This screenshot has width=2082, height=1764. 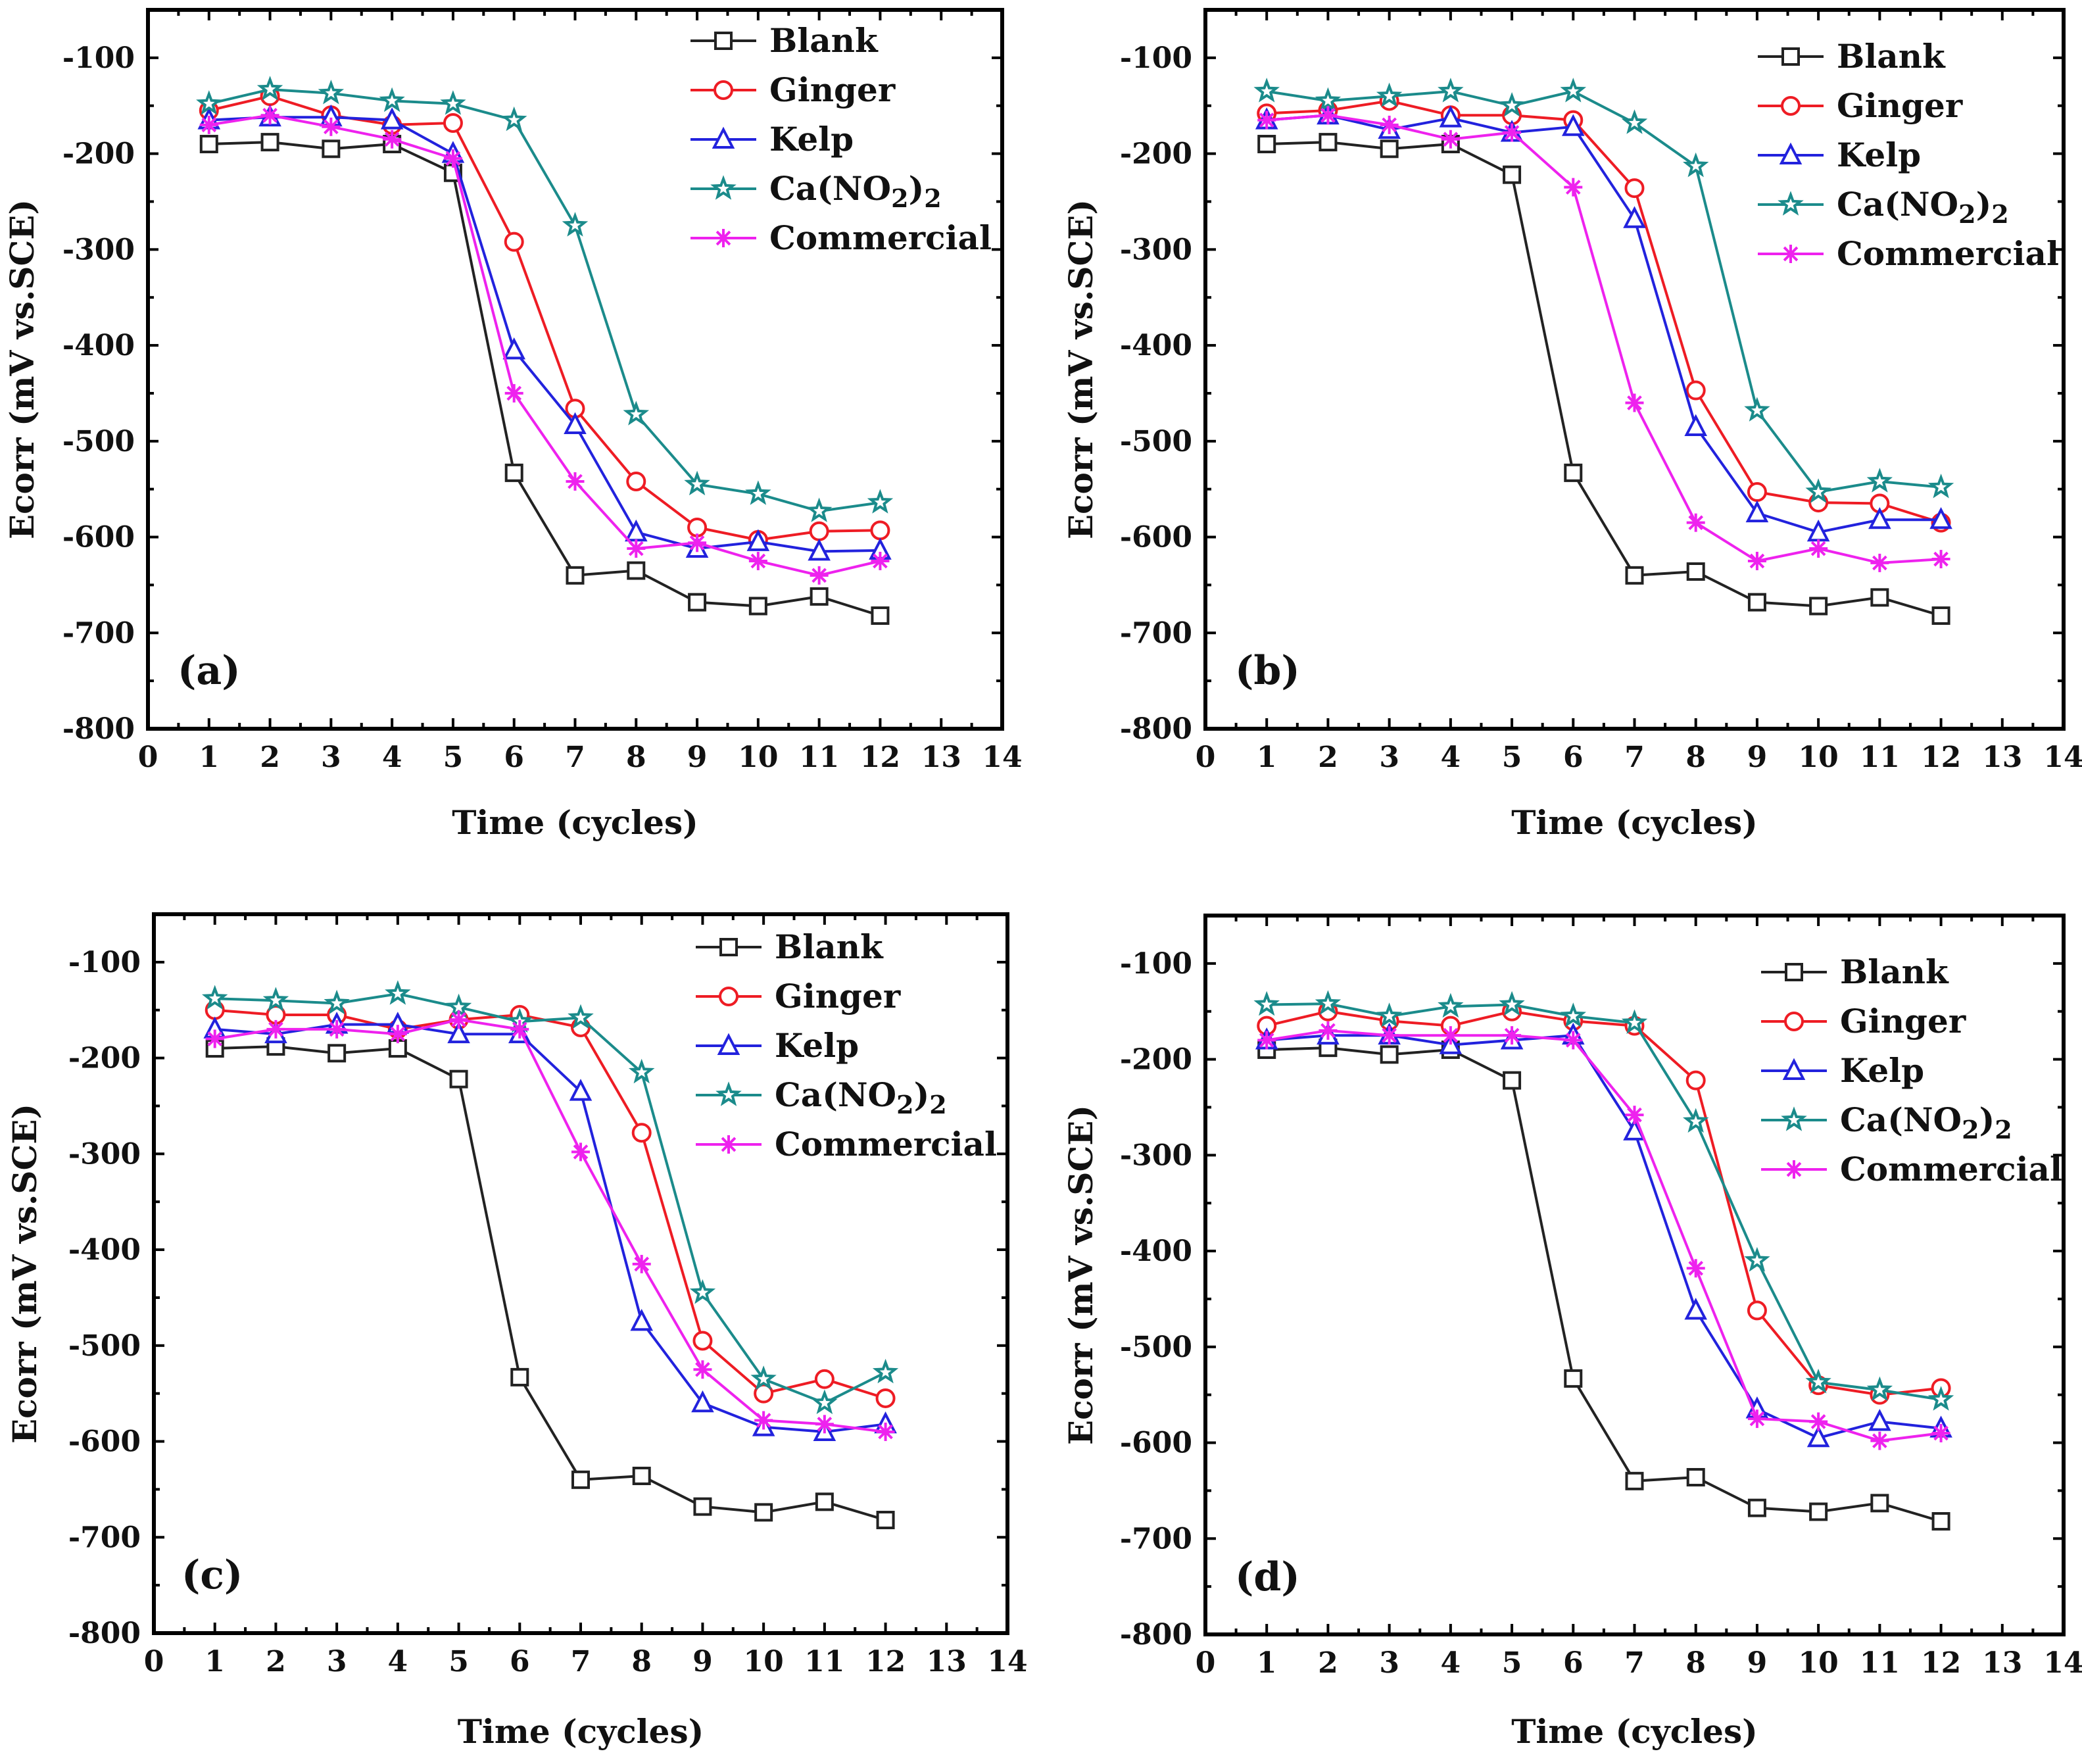 What do you see at coordinates (1451, 758) in the screenshot?
I see `x-tick-label: 4` at bounding box center [1451, 758].